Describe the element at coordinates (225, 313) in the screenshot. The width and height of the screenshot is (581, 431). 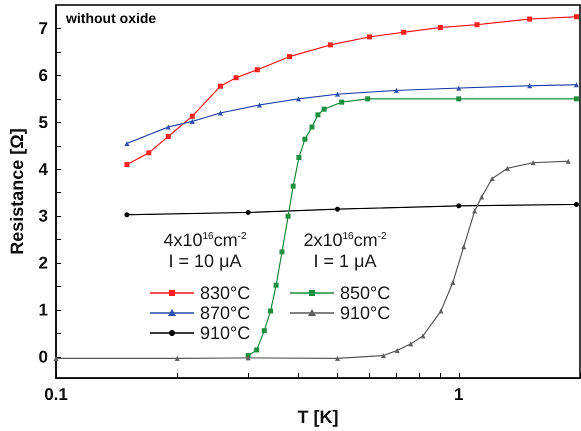
I see `legend-label: 870°C` at that location.